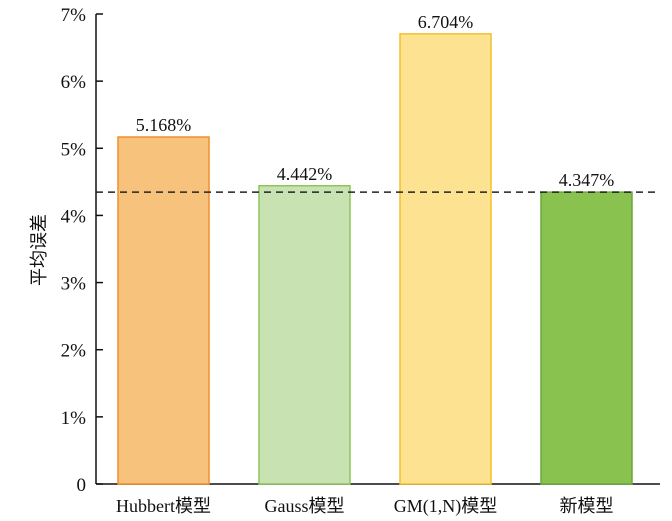  I want to click on y-tick-label: 4%, so click(74, 216).